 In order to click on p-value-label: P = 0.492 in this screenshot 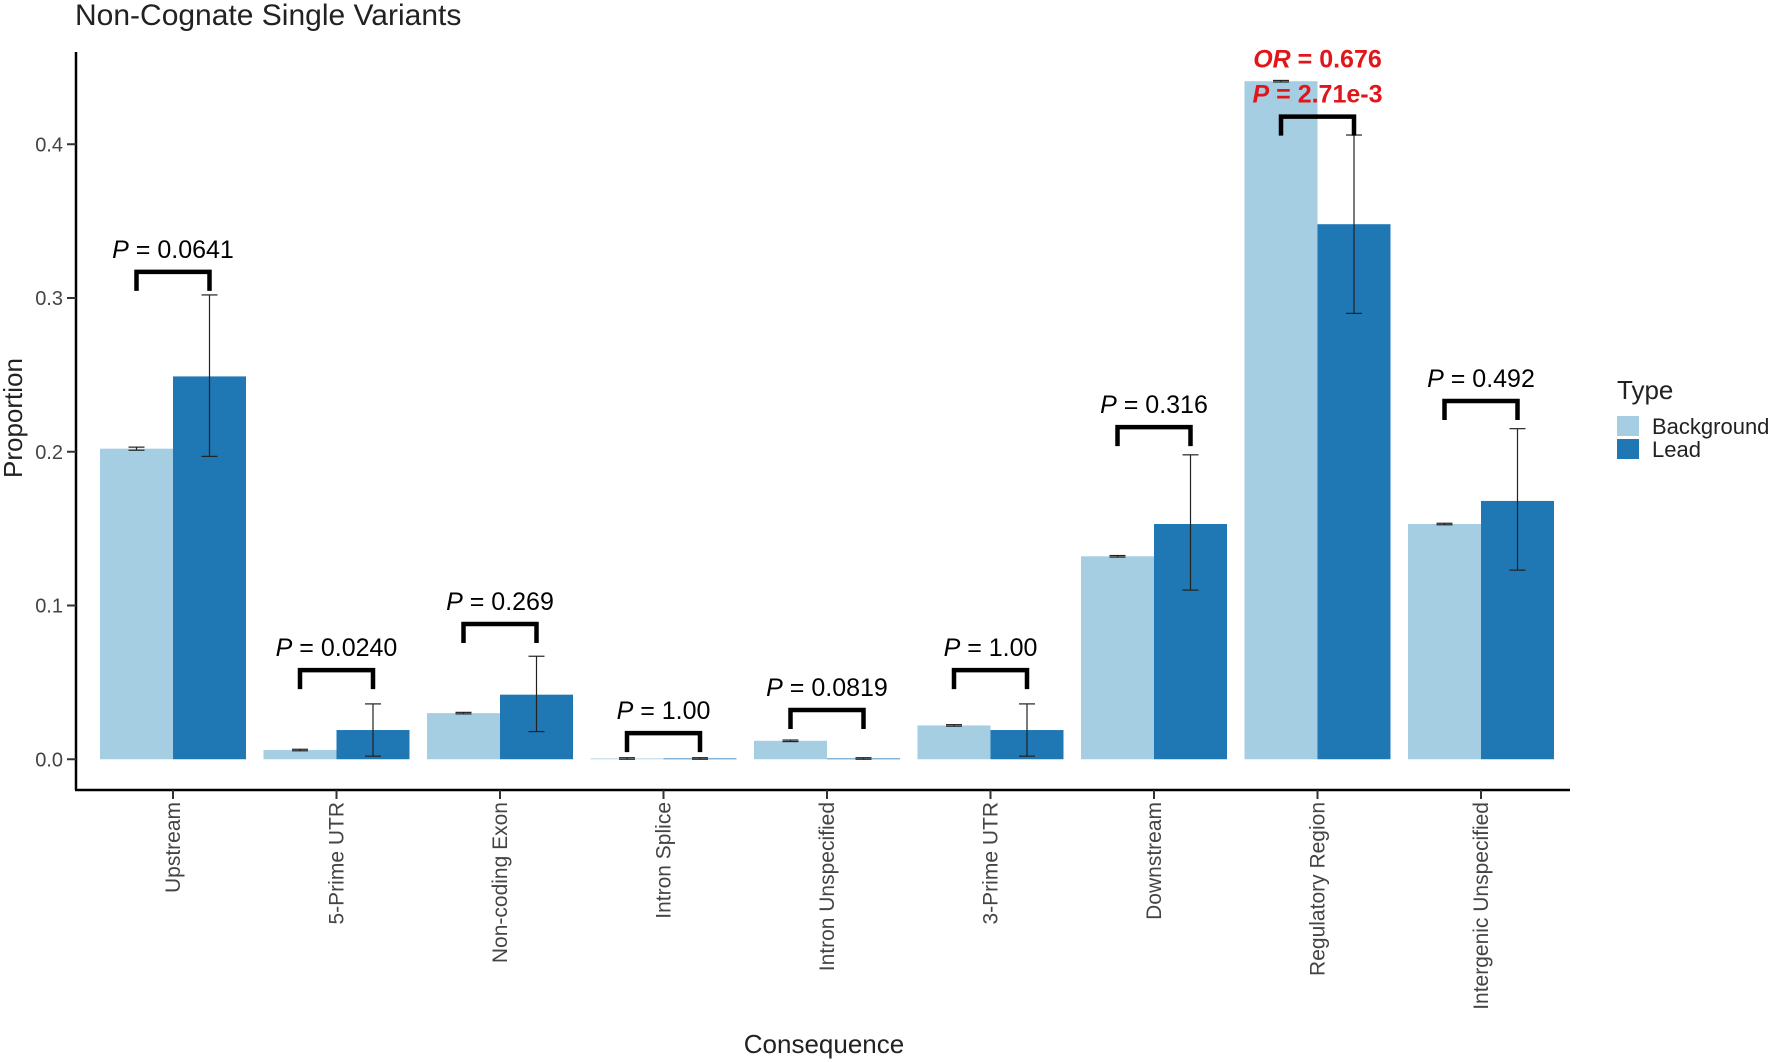, I will do `click(1481, 379)`.